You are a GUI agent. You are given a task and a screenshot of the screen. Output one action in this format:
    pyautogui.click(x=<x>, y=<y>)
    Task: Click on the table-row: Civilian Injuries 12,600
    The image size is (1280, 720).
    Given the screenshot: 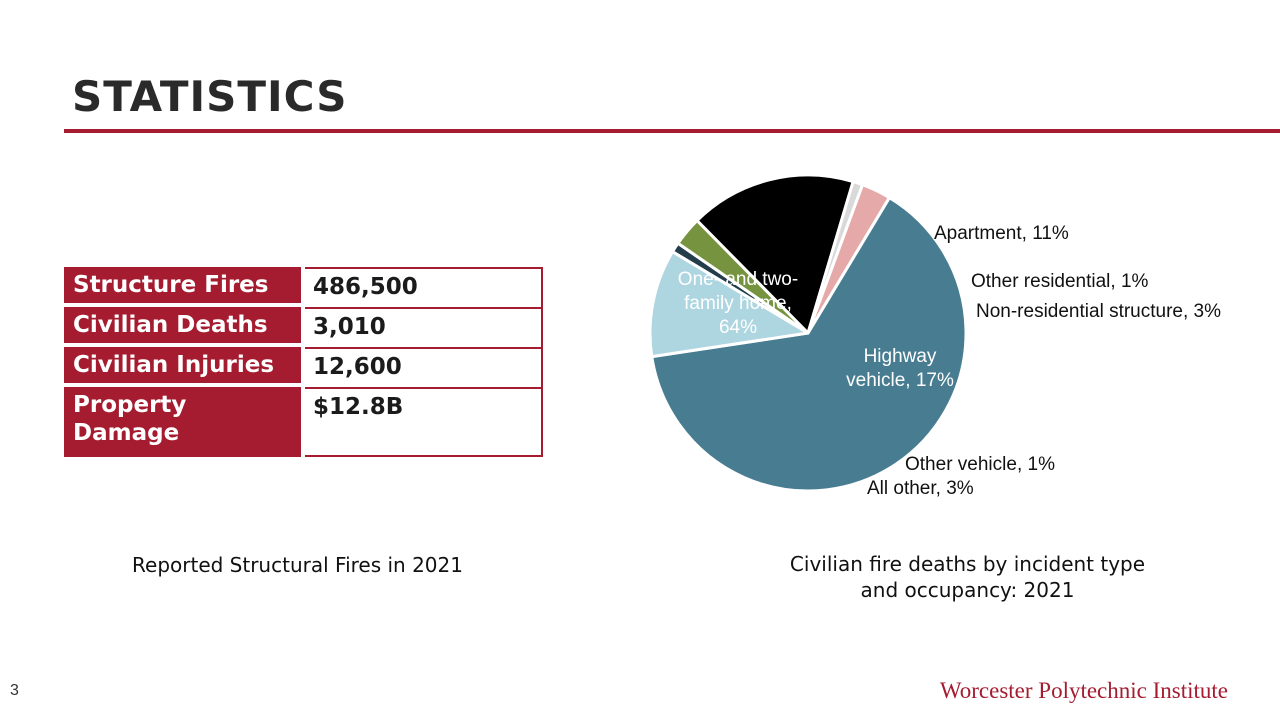 What is the action you would take?
    pyautogui.click(x=303, y=367)
    